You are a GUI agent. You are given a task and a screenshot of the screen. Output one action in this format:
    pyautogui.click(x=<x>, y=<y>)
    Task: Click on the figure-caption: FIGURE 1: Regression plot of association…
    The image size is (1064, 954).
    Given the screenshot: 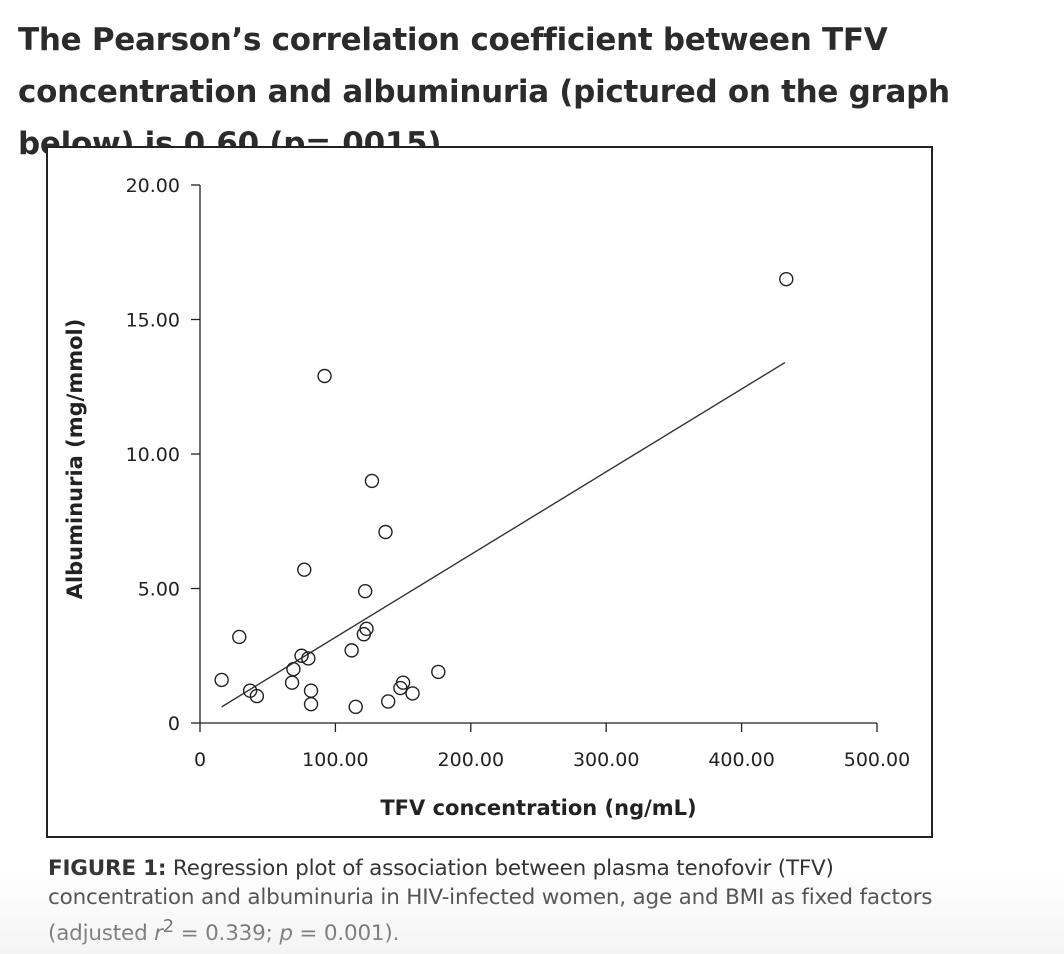 What is the action you would take?
    pyautogui.click(x=493, y=901)
    